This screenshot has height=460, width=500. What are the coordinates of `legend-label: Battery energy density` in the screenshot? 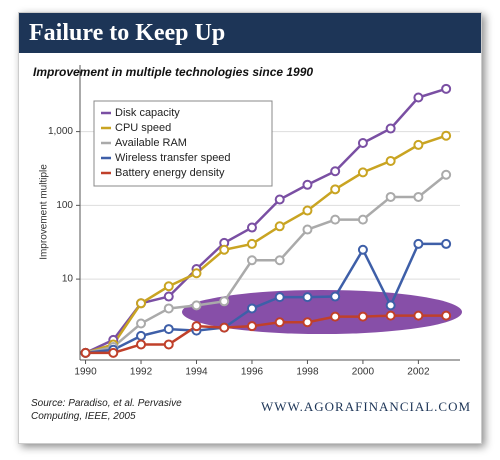 It's located at (170, 173).